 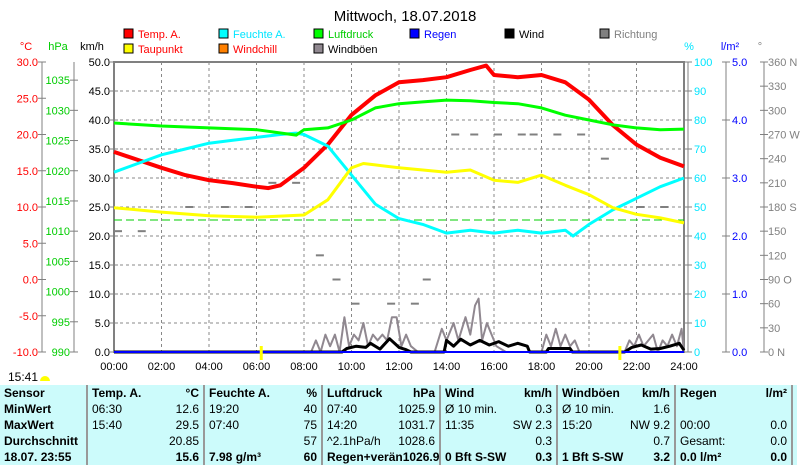 What do you see at coordinates (235, 457) in the screenshot?
I see `table-cell: 7.98 g/m³` at bounding box center [235, 457].